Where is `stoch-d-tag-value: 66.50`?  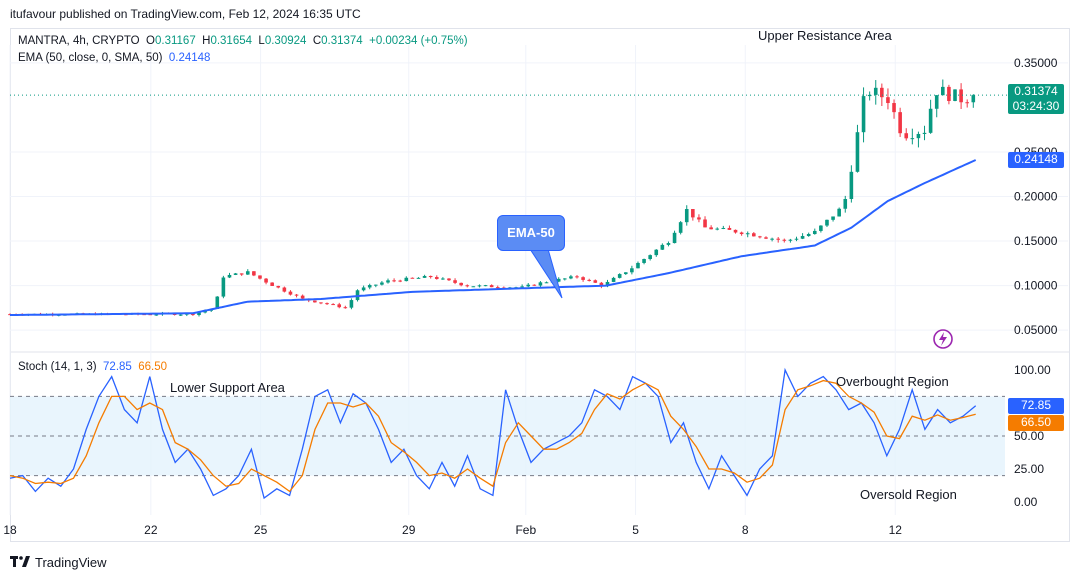 stoch-d-tag-value: 66.50 is located at coordinates (1036, 422).